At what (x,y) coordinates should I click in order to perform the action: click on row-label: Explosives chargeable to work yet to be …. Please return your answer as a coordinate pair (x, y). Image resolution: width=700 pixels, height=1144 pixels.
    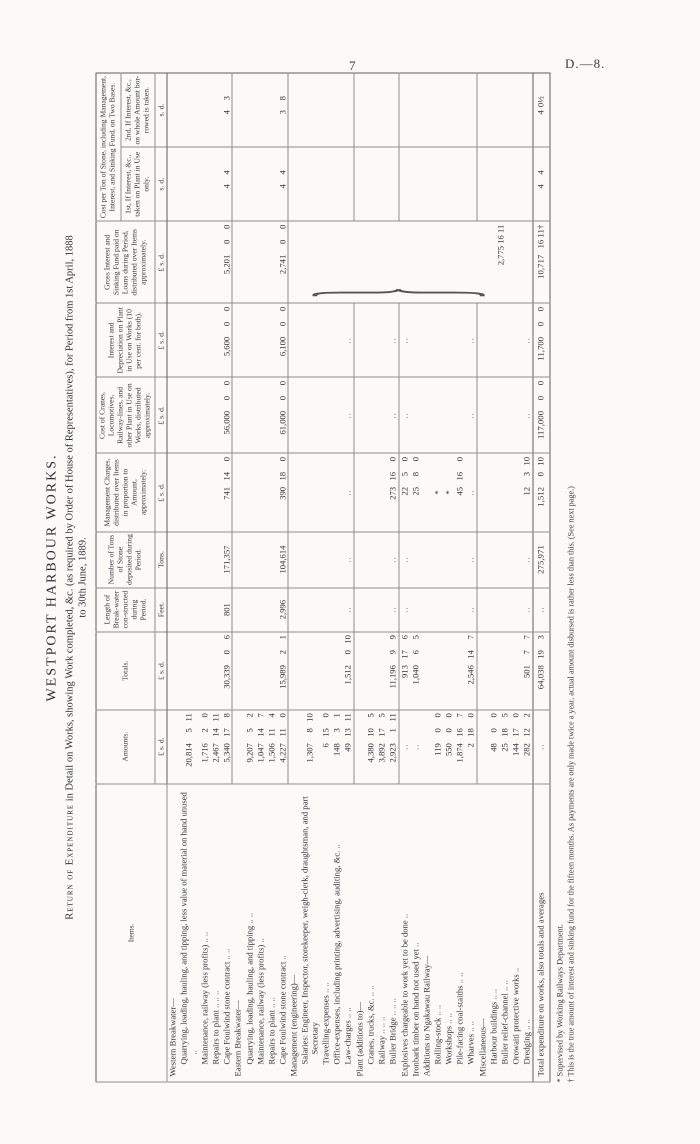
    Looking at the image, I should click on (404, 932).